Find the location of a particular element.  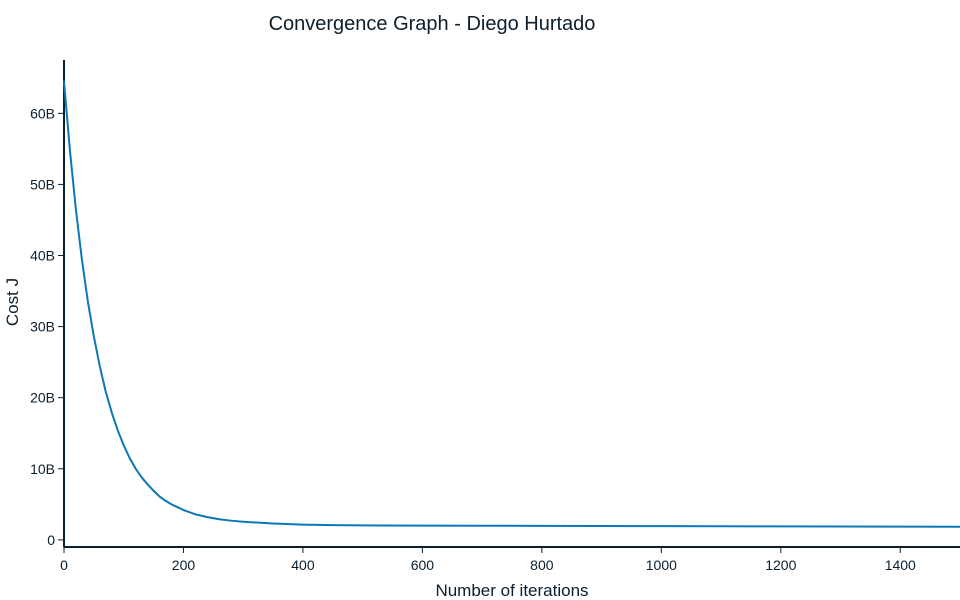

y-tick-label: 20B is located at coordinates (42, 398).